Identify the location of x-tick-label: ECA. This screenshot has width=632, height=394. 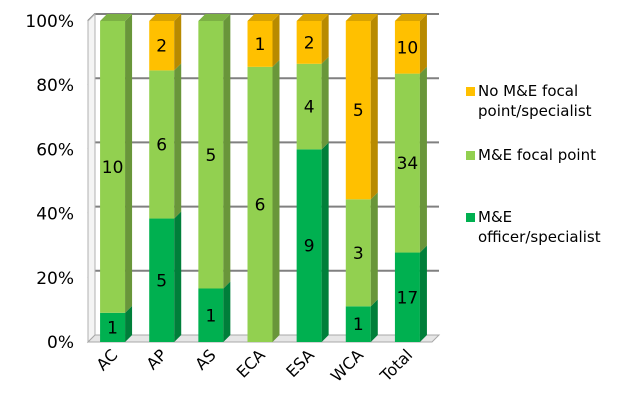
(251, 363).